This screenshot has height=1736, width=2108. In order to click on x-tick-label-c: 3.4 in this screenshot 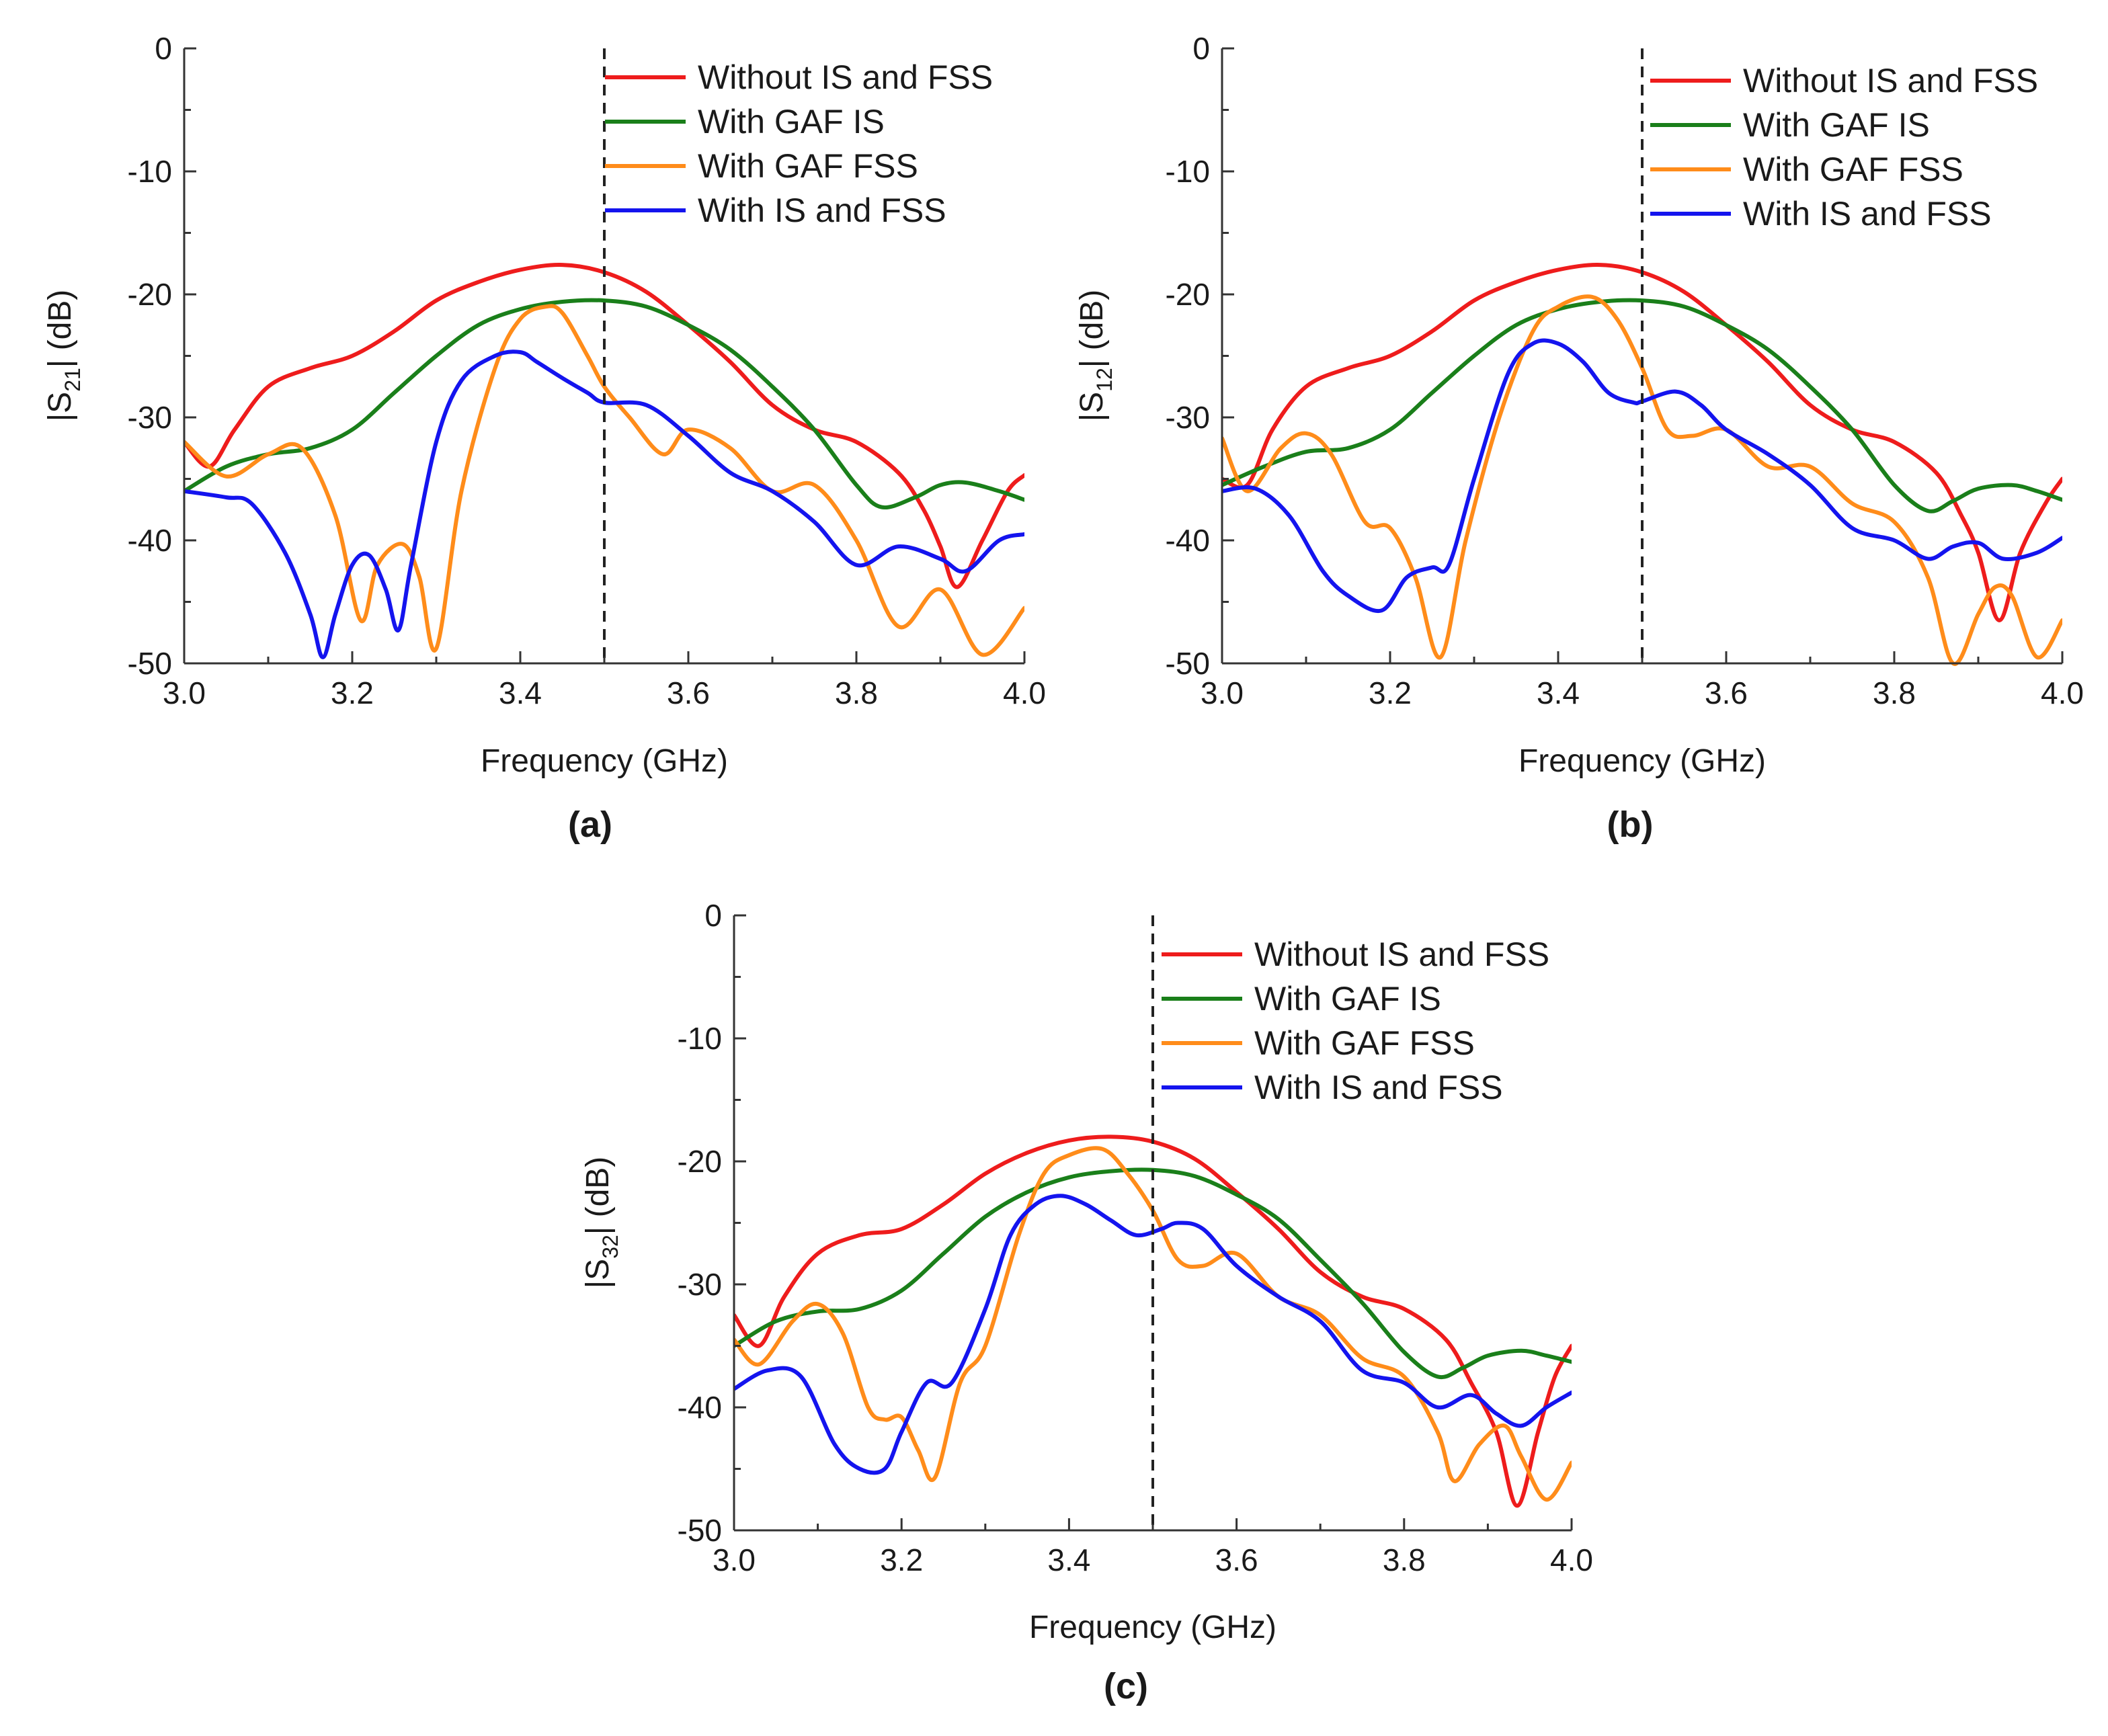, I will do `click(1068, 1559)`.